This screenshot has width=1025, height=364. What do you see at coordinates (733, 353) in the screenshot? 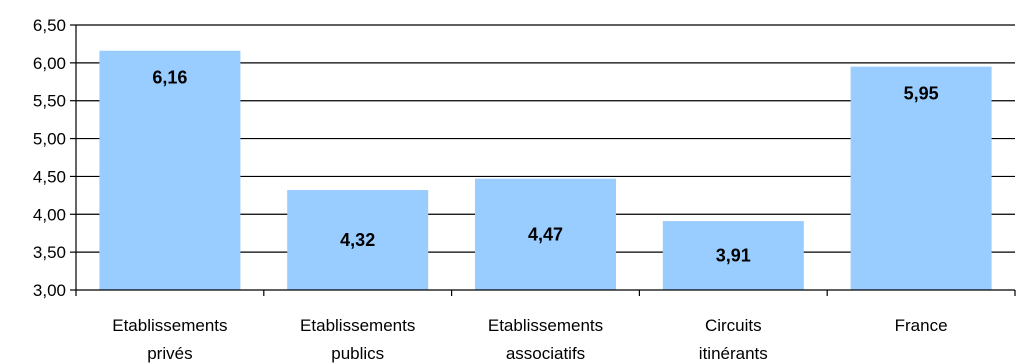
I see `x-tick-label: itinérants` at bounding box center [733, 353].